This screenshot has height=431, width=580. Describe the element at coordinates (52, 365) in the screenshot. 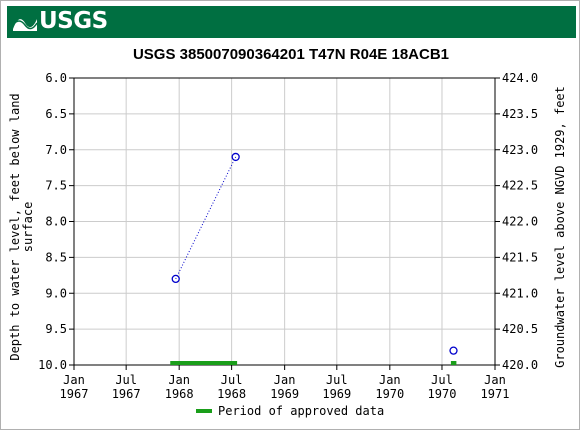

I see `left-tick-label: 10.0` at that location.